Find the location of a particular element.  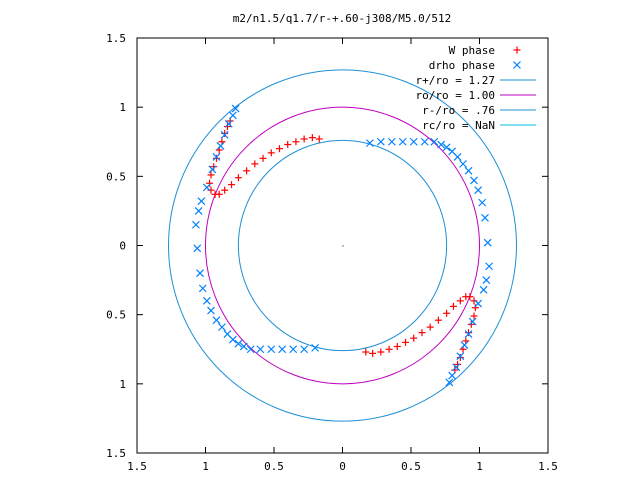

legend-label: r-/ro = .76 is located at coordinates (458, 110).